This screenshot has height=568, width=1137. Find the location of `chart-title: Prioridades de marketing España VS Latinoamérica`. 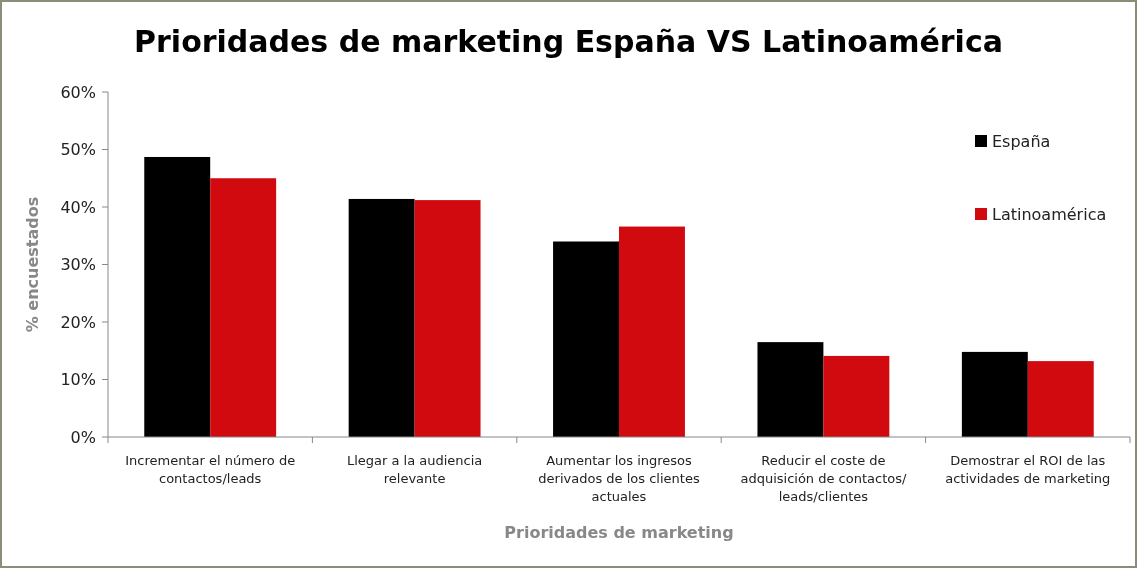

chart-title: Prioridades de marketing España VS Latinoamérica is located at coordinates (568, 41).